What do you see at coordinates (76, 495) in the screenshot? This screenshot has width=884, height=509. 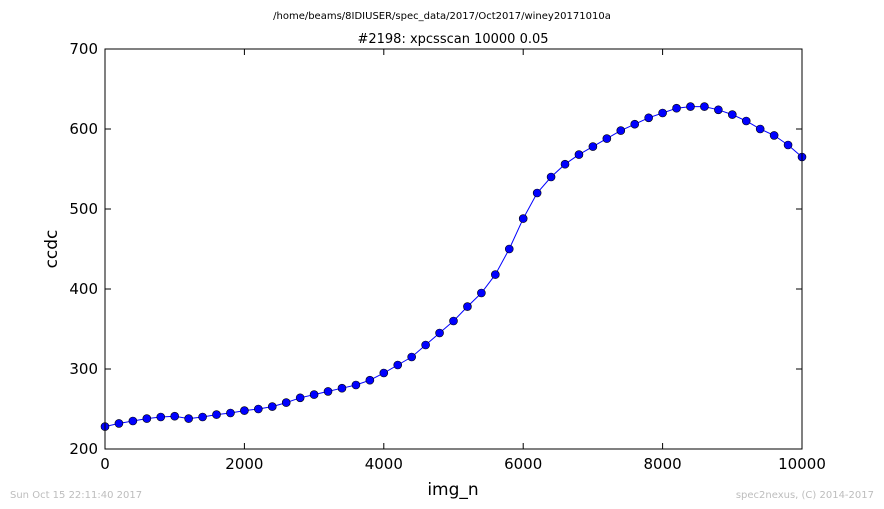 I see `footer-timestamp: Sun Oct 15 22:11:40 2017` at bounding box center [76, 495].